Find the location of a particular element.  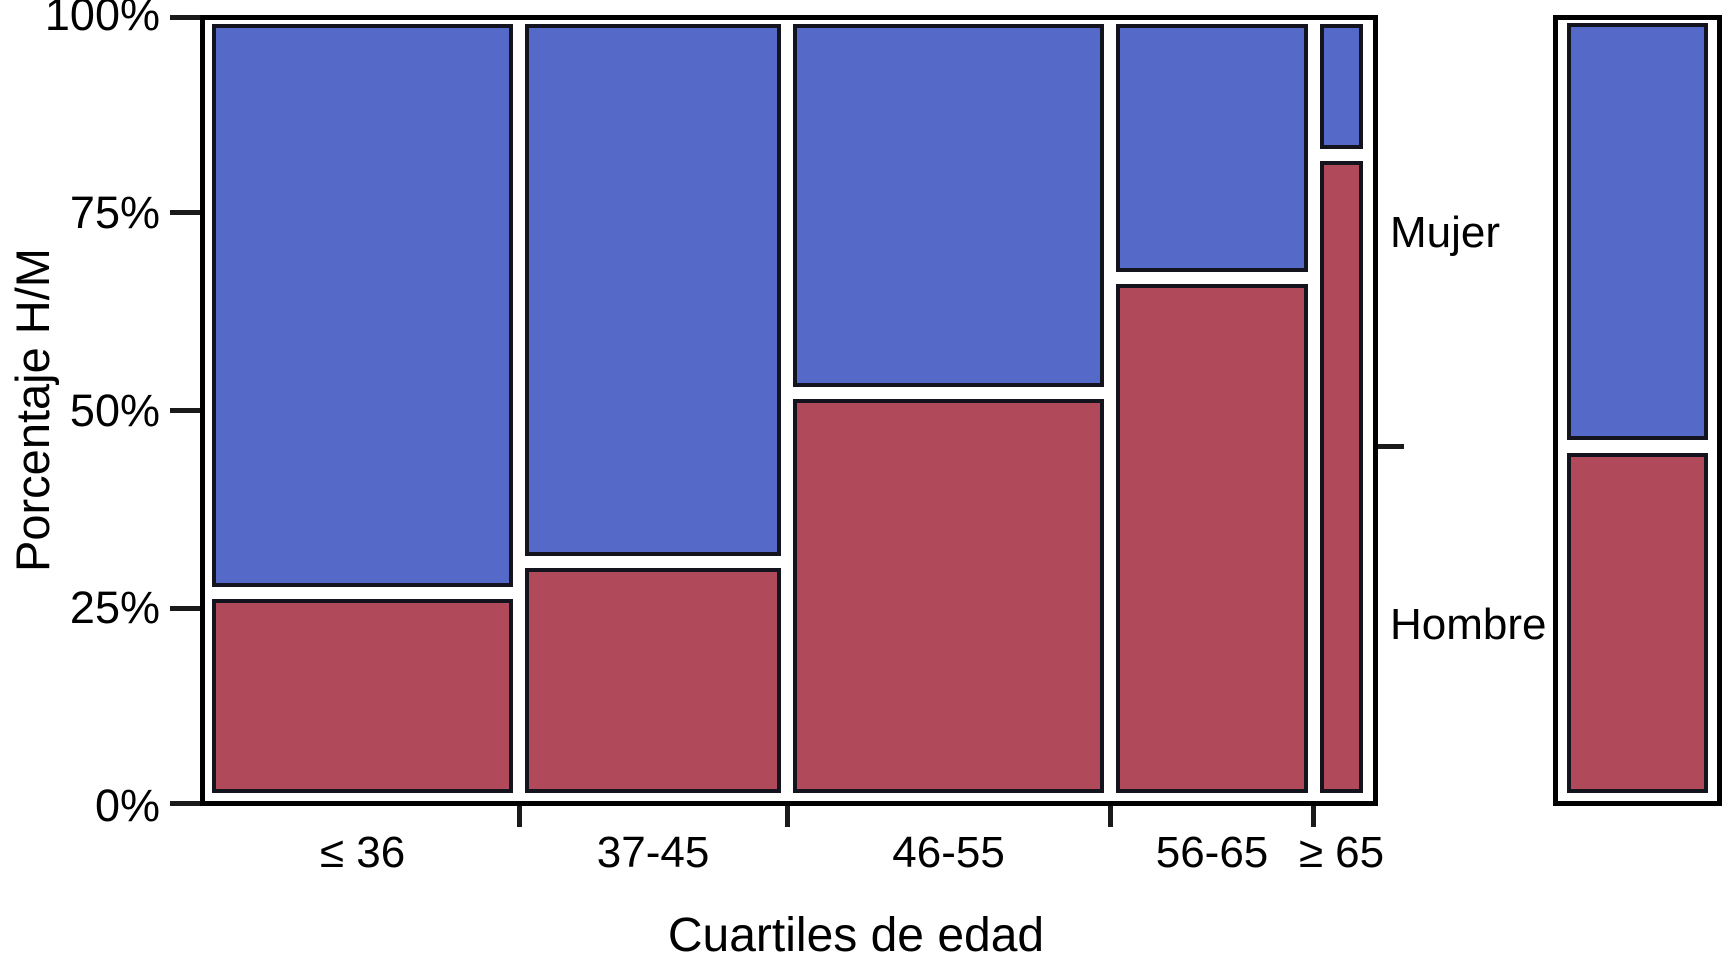

x-axis-title: Cuartiles de edad is located at coordinates (856, 935).